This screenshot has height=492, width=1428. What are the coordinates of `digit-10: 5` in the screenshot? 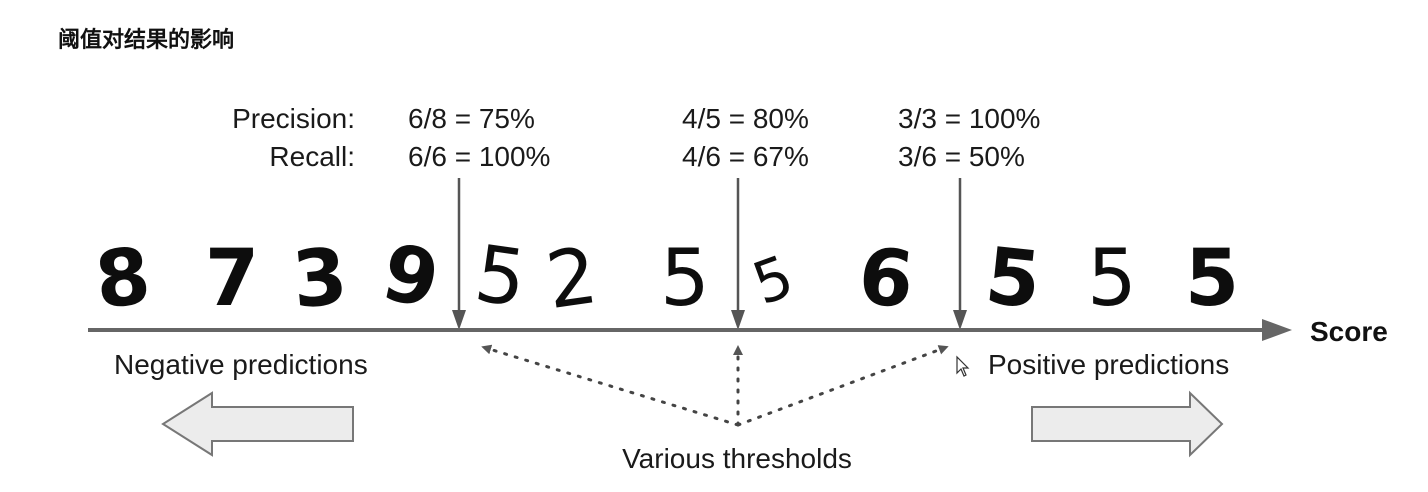 It's located at (1012, 278).